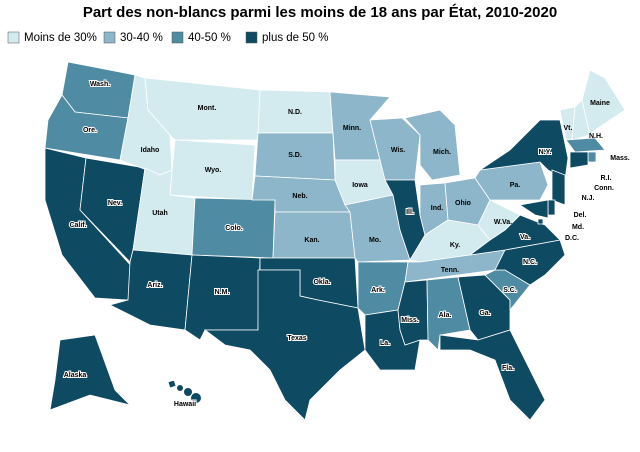 The height and width of the screenshot is (452, 640). I want to click on state-label: Tenn., so click(450, 270).